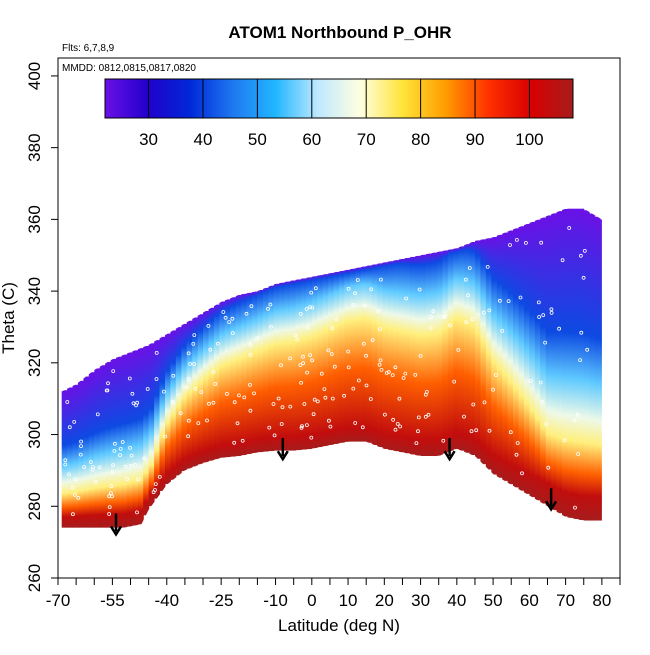  I want to click on x-axis: -70 -55 -40 -25 -10 0 10 20 30 40 50 60 70 80, so click(333, 594).